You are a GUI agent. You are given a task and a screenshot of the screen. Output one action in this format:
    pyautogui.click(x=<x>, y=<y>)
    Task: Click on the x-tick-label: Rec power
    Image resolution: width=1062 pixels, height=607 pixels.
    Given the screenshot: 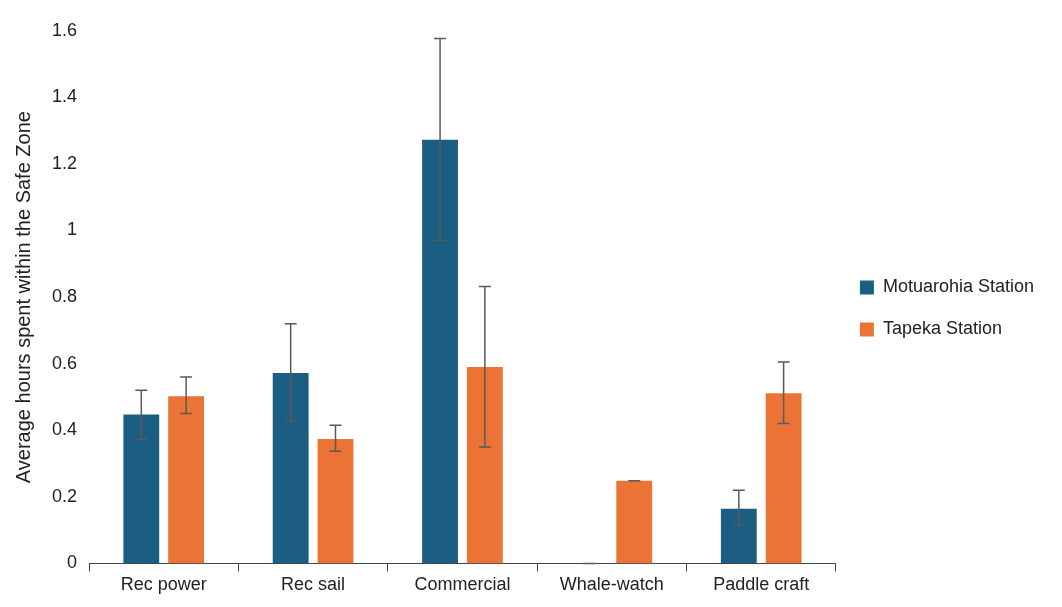 What is the action you would take?
    pyautogui.click(x=163, y=584)
    